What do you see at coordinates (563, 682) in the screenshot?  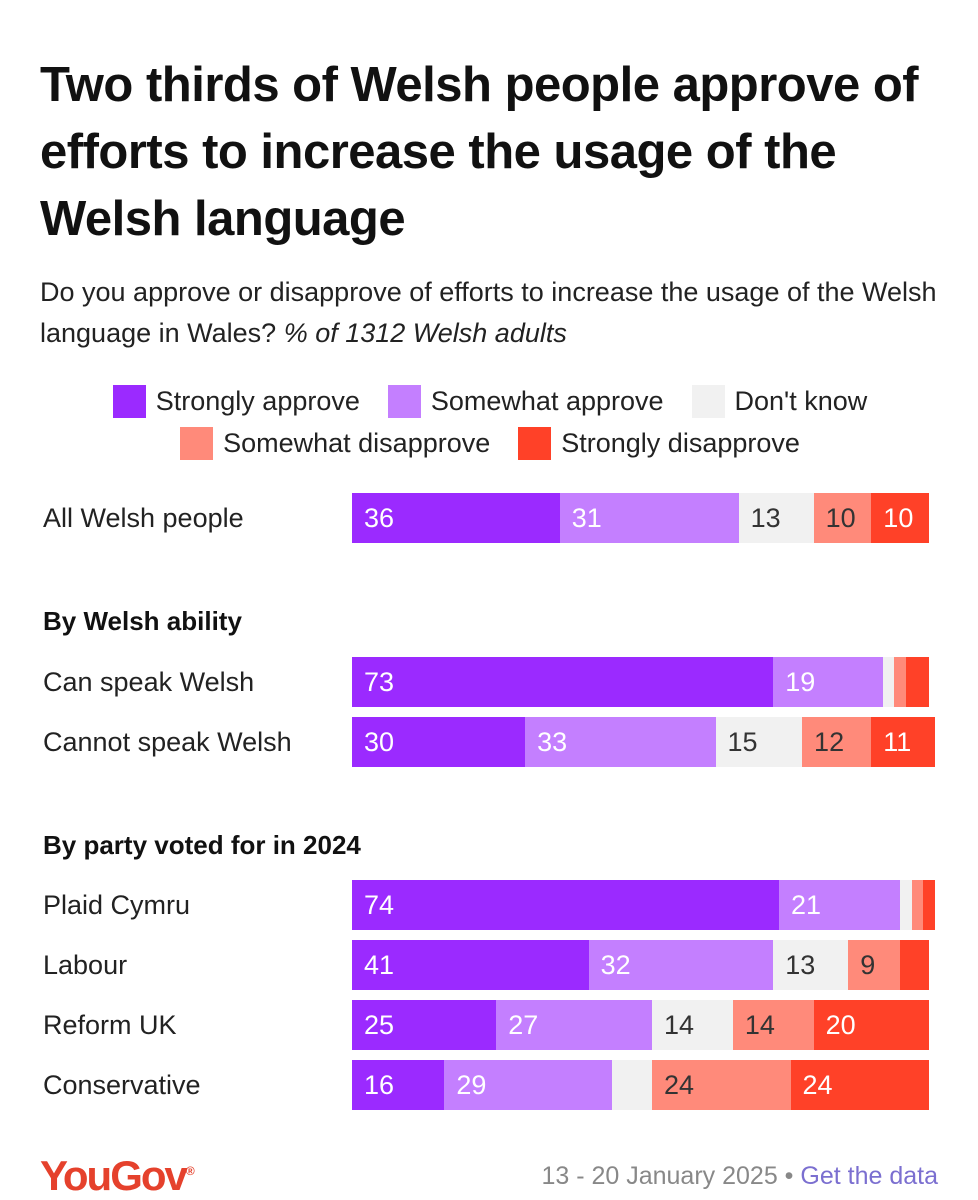 I see `bar-segment-strongly-approve: 73` at bounding box center [563, 682].